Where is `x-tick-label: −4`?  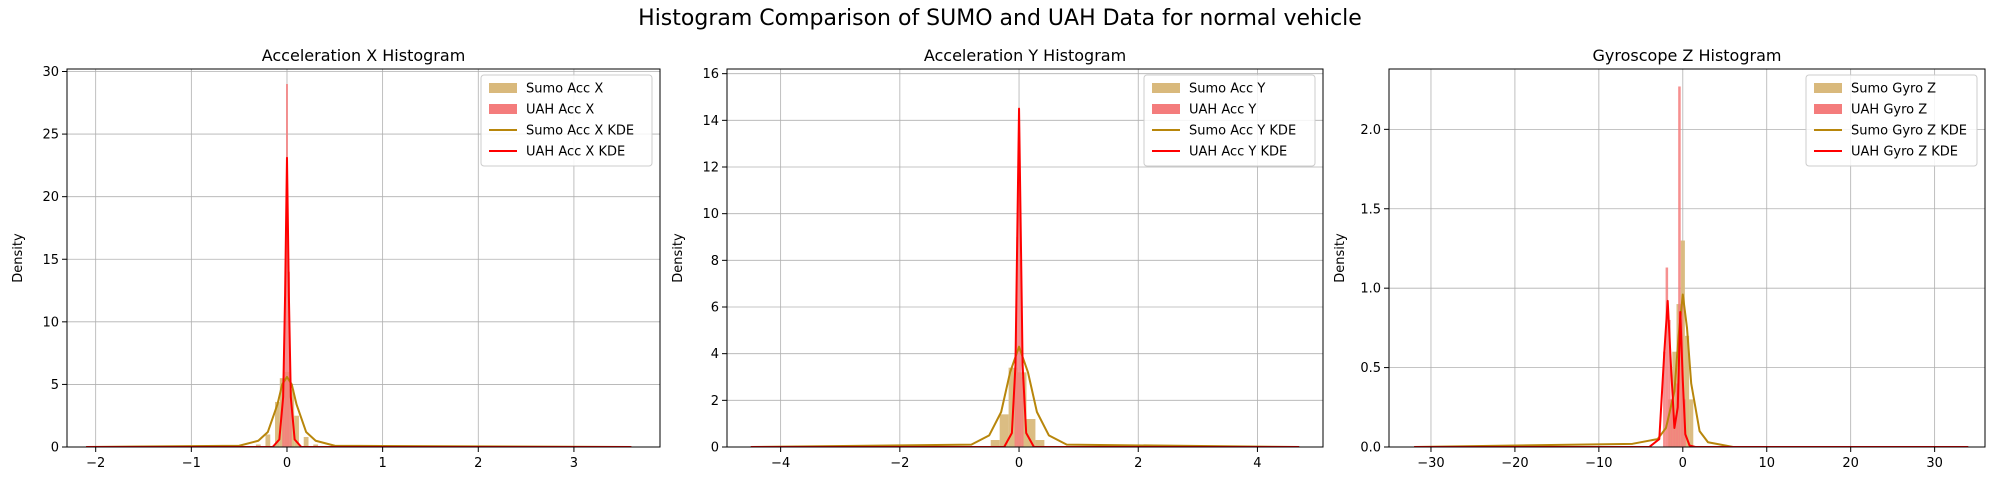 x-tick-label: −4 is located at coordinates (780, 463).